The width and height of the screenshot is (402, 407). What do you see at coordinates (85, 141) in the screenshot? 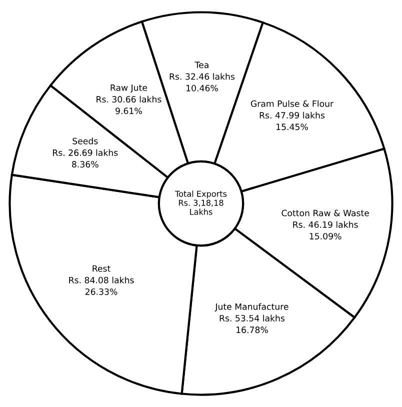
I see `slice-label: Seeds` at bounding box center [85, 141].